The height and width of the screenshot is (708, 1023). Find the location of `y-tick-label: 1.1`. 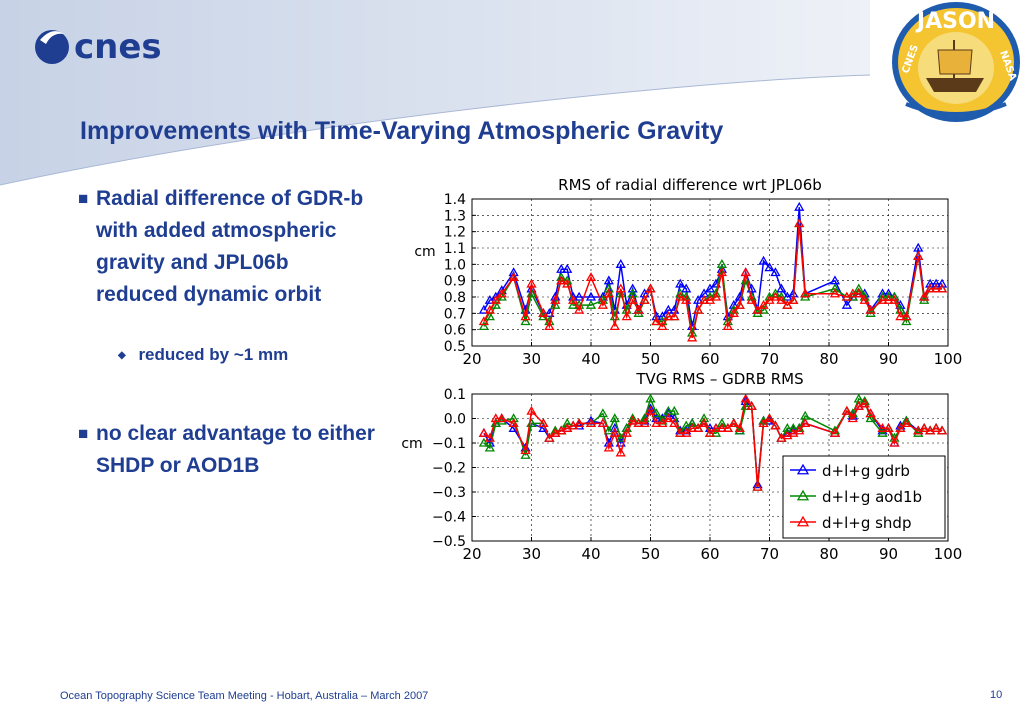

y-tick-label: 1.1 is located at coordinates (455, 249).